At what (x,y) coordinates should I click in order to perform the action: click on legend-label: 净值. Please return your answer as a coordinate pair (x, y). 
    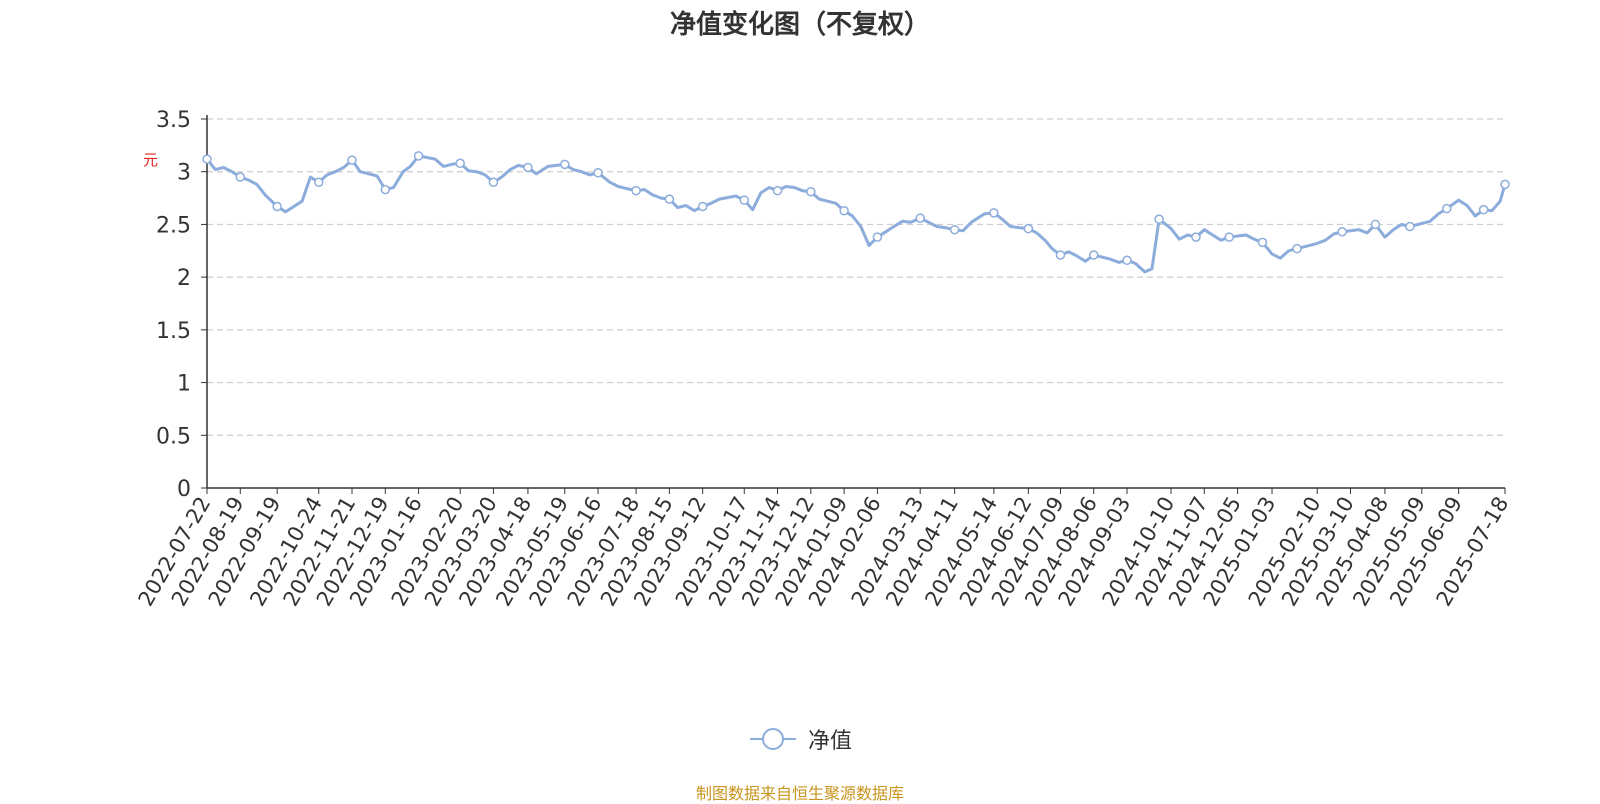
    Looking at the image, I should click on (829, 741).